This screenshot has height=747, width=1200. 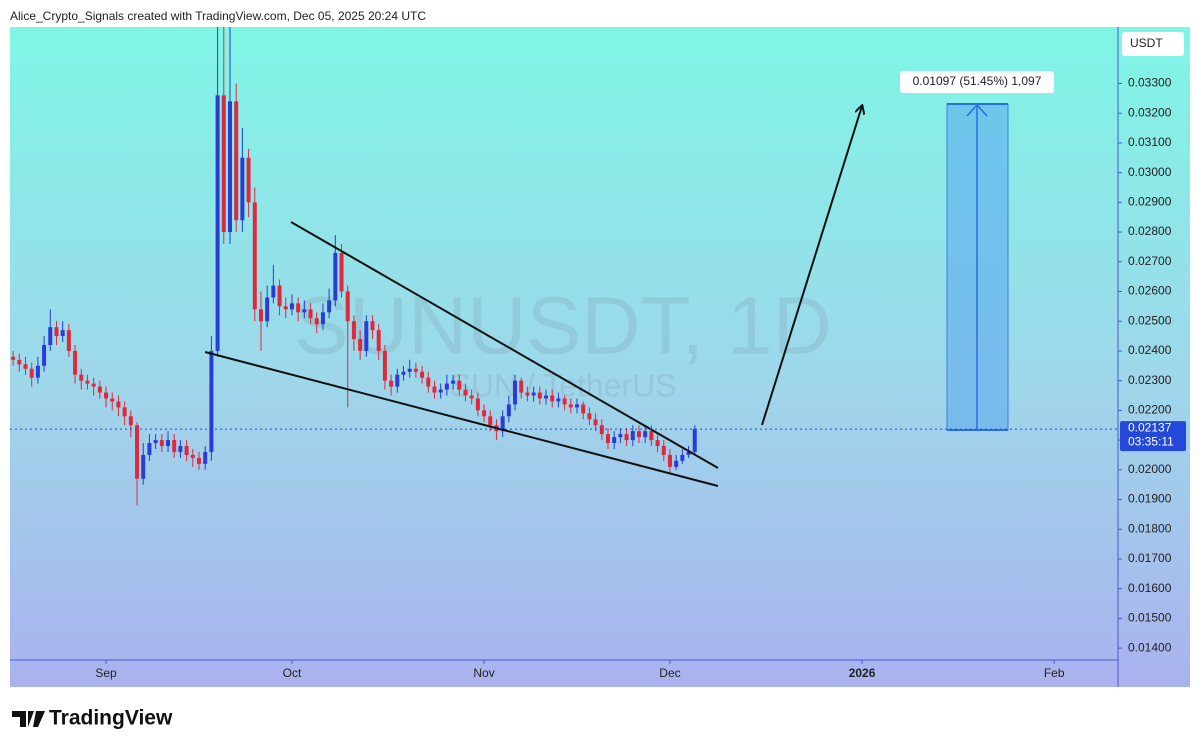 I want to click on last-price-box, so click(x=1153, y=436).